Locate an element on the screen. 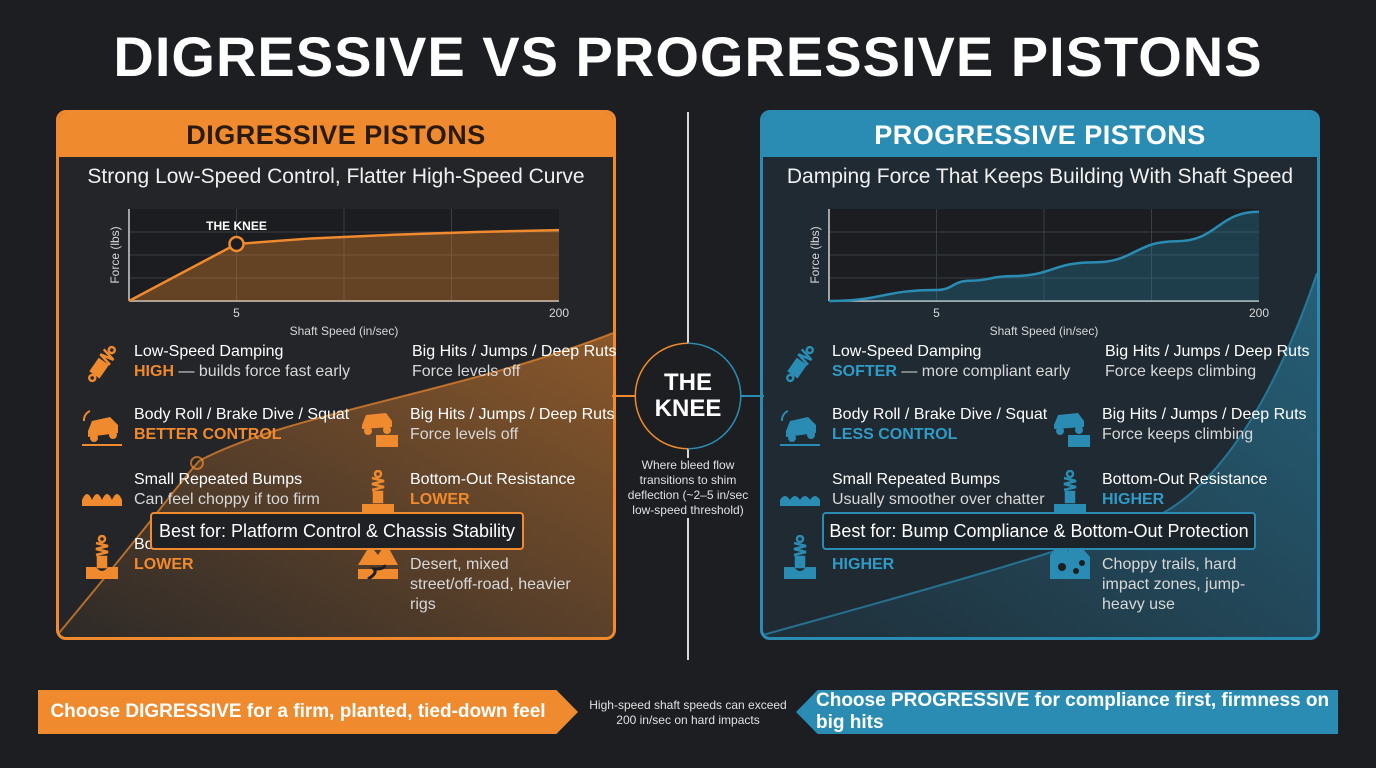 The image size is (1376, 768). knee-marker is located at coordinates (236, 244).